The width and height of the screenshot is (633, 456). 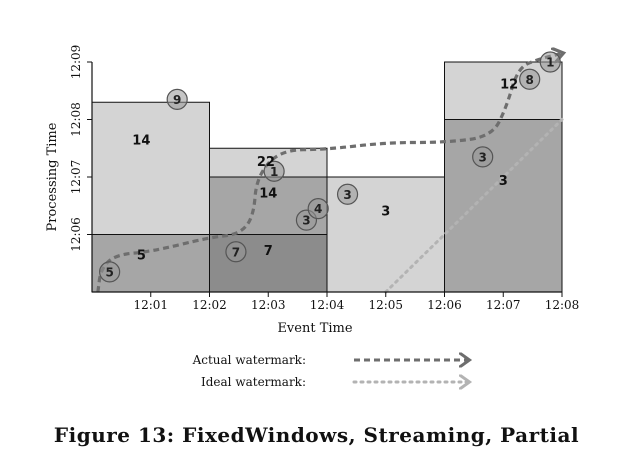 I want to click on x-tick-label: 12:06, so click(x=444, y=305).